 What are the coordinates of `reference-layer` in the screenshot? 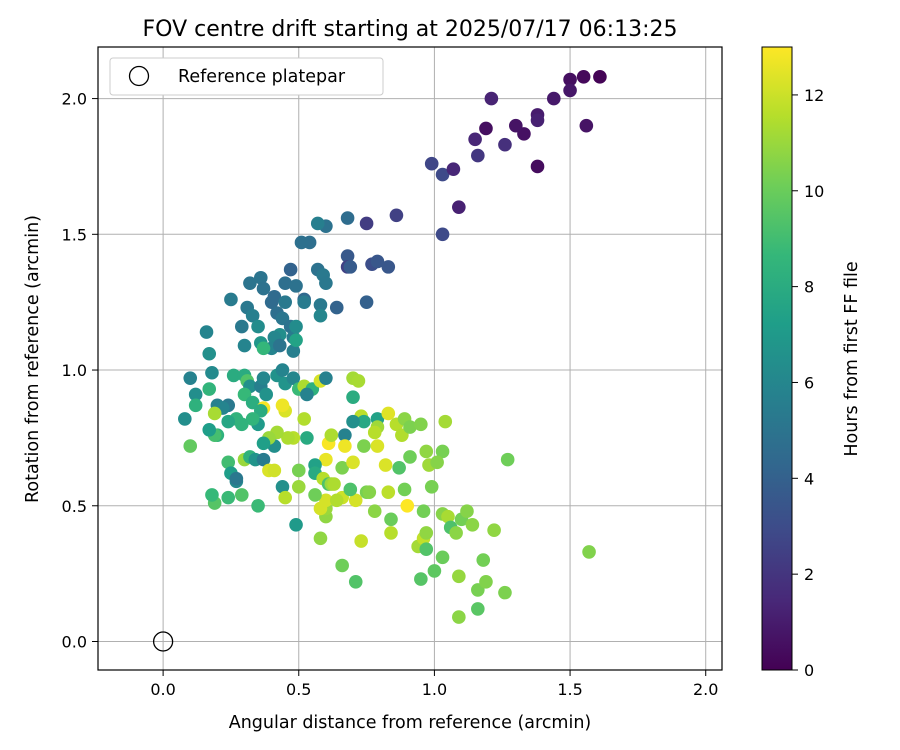 It's located at (163, 641).